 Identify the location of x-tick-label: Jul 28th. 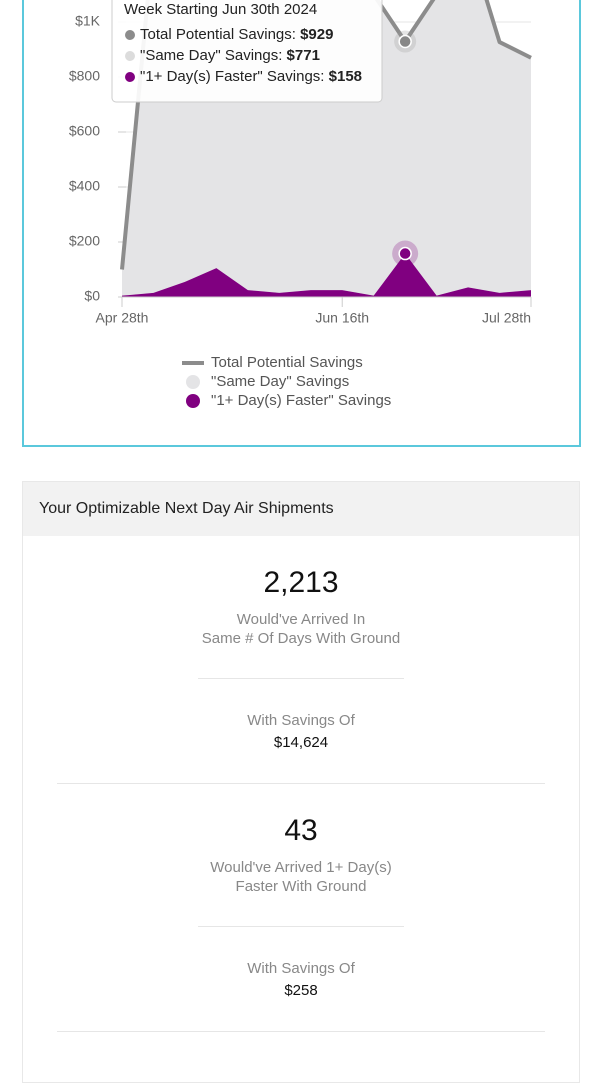
(506, 318).